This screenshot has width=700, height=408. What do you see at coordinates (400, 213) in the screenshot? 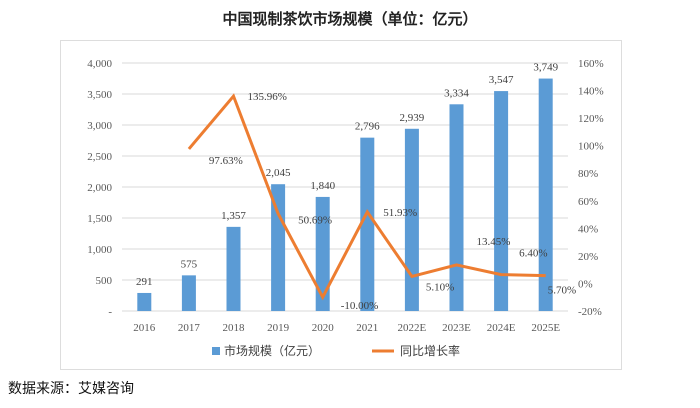
I see `line-data-label: 51.93%` at bounding box center [400, 213].